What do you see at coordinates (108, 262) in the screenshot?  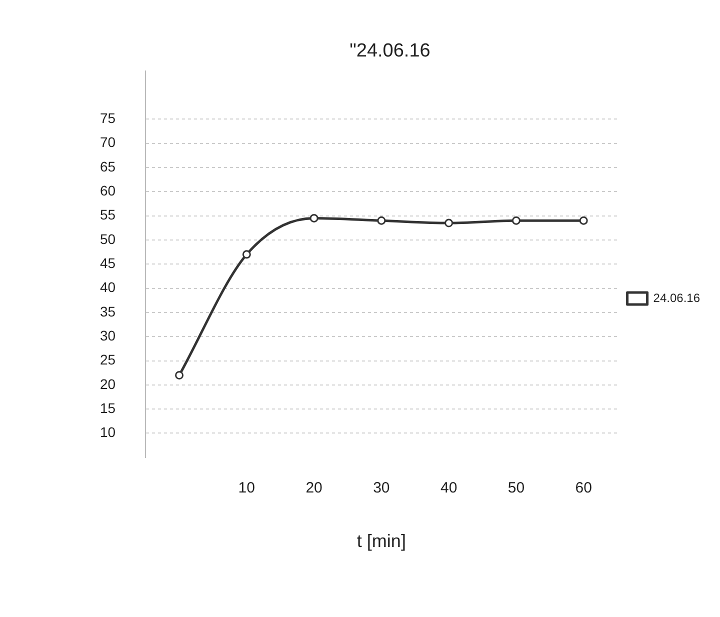 I see `y-tick-label: 45` at bounding box center [108, 262].